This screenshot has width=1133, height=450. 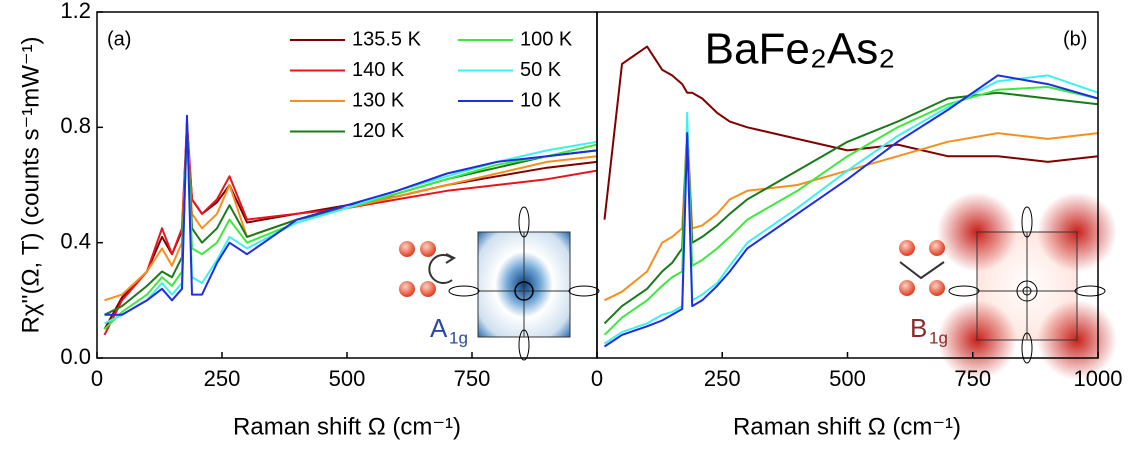 I want to click on inset-a, so click(x=499, y=283).